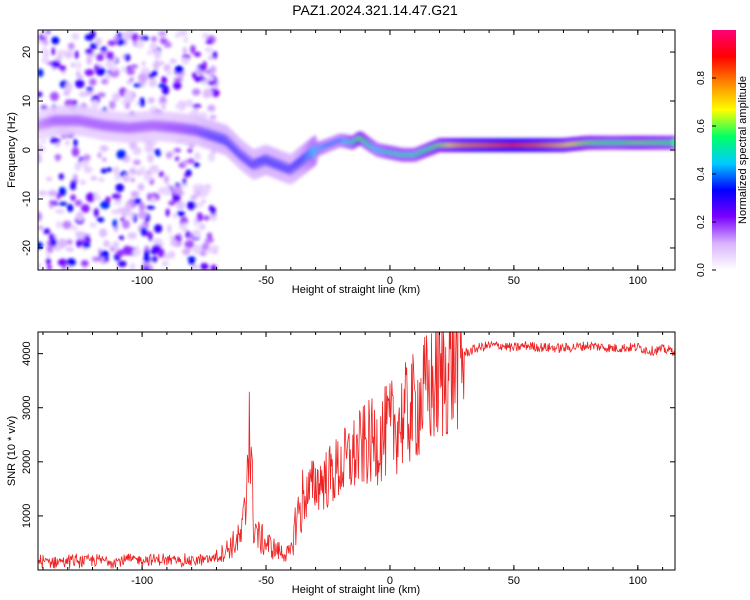  Describe the element at coordinates (514, 281) in the screenshot. I see `spectrogram-x-tick-label: 50` at that location.